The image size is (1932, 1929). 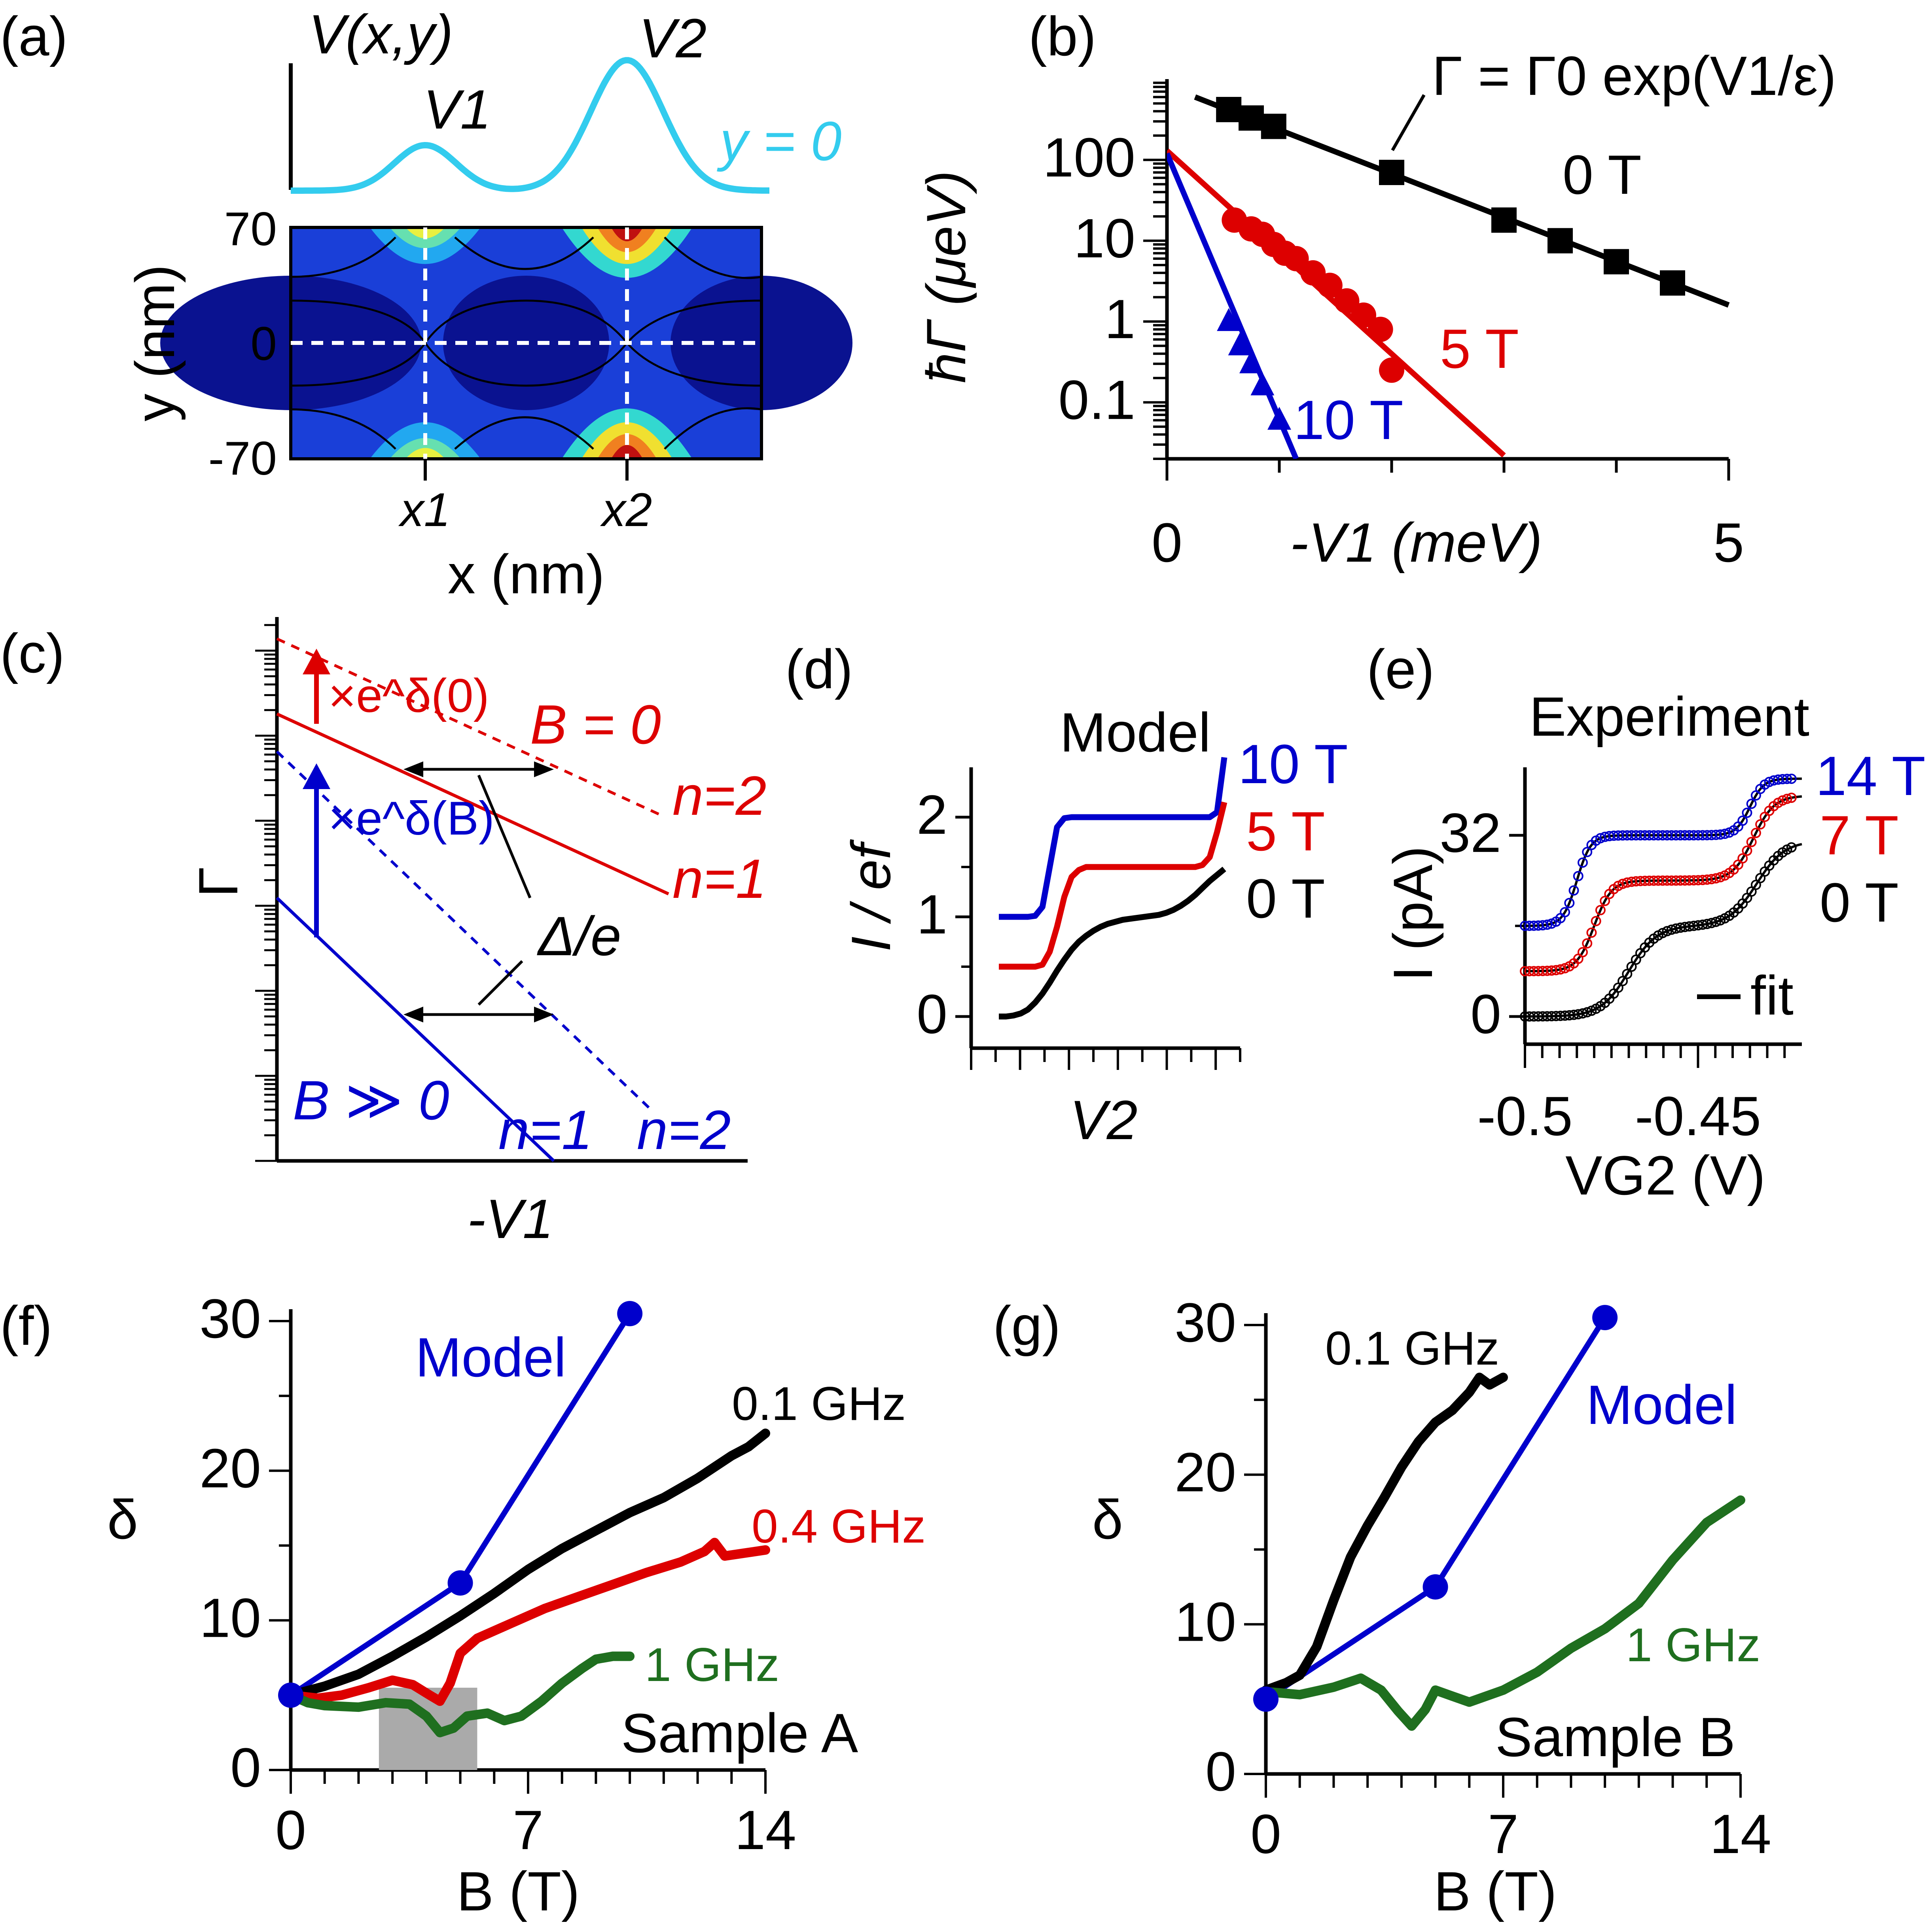 What do you see at coordinates (1448, 276) in the screenshot?
I see `panel-b-series-group` at bounding box center [1448, 276].